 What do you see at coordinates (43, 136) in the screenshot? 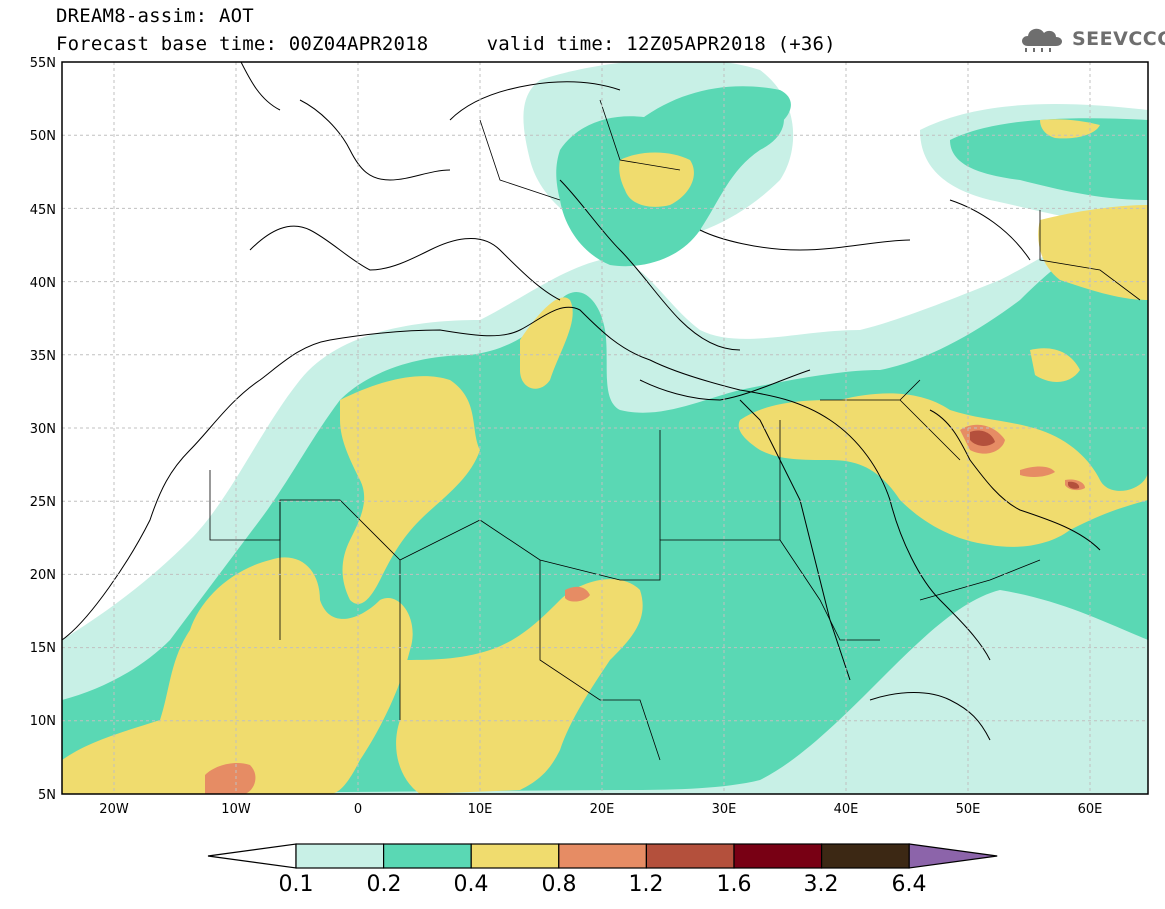
I see `lat-label: 50N` at bounding box center [43, 136].